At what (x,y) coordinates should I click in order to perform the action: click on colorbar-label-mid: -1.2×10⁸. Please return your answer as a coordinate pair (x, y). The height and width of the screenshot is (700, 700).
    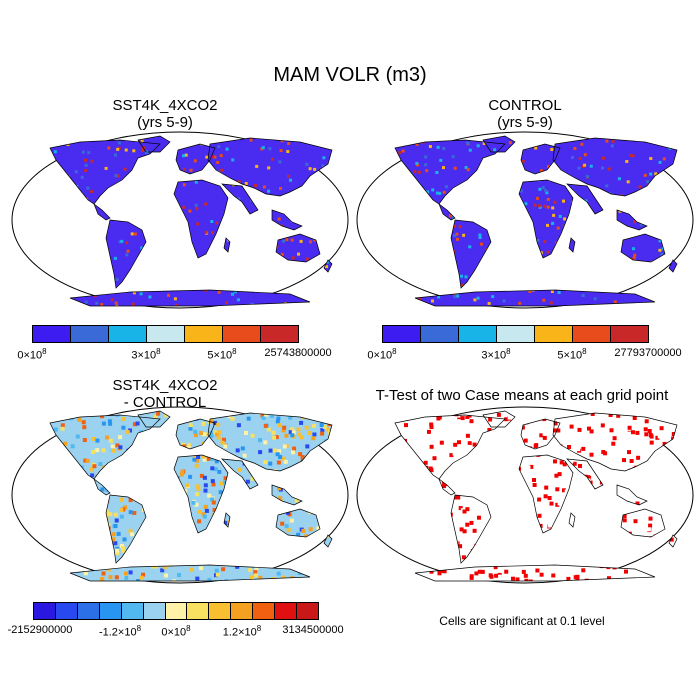
    Looking at the image, I should click on (120, 631).